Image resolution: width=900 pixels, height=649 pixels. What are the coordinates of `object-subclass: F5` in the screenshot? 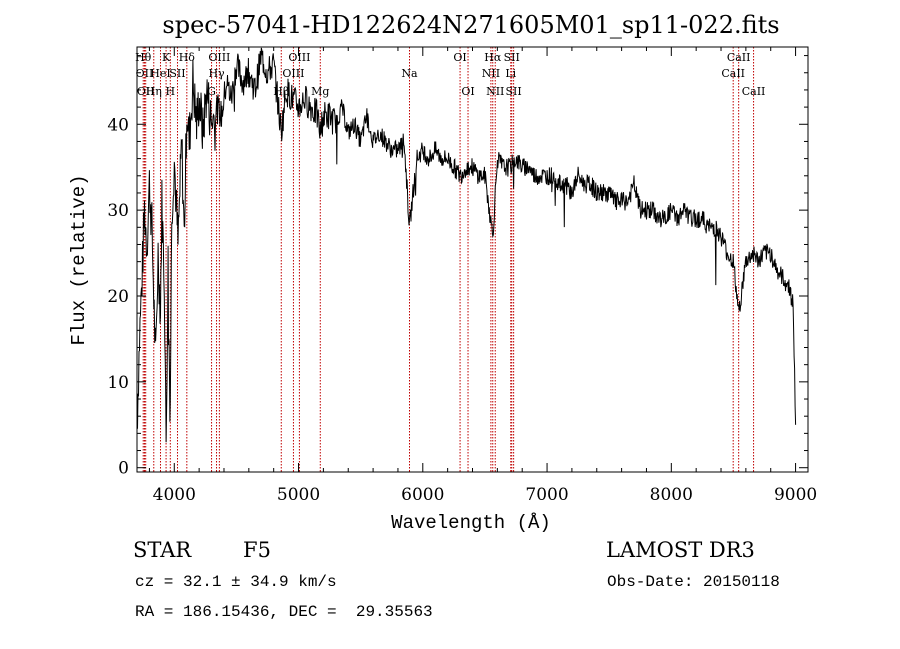 It's located at (257, 550).